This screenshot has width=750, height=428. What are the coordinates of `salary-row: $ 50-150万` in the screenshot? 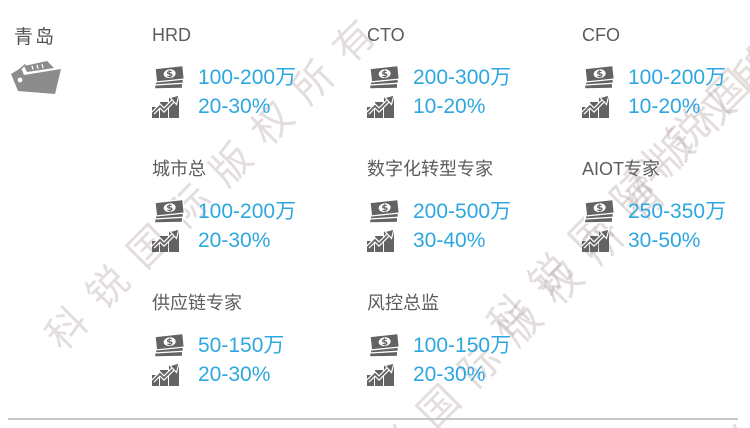 It's located at (258, 345).